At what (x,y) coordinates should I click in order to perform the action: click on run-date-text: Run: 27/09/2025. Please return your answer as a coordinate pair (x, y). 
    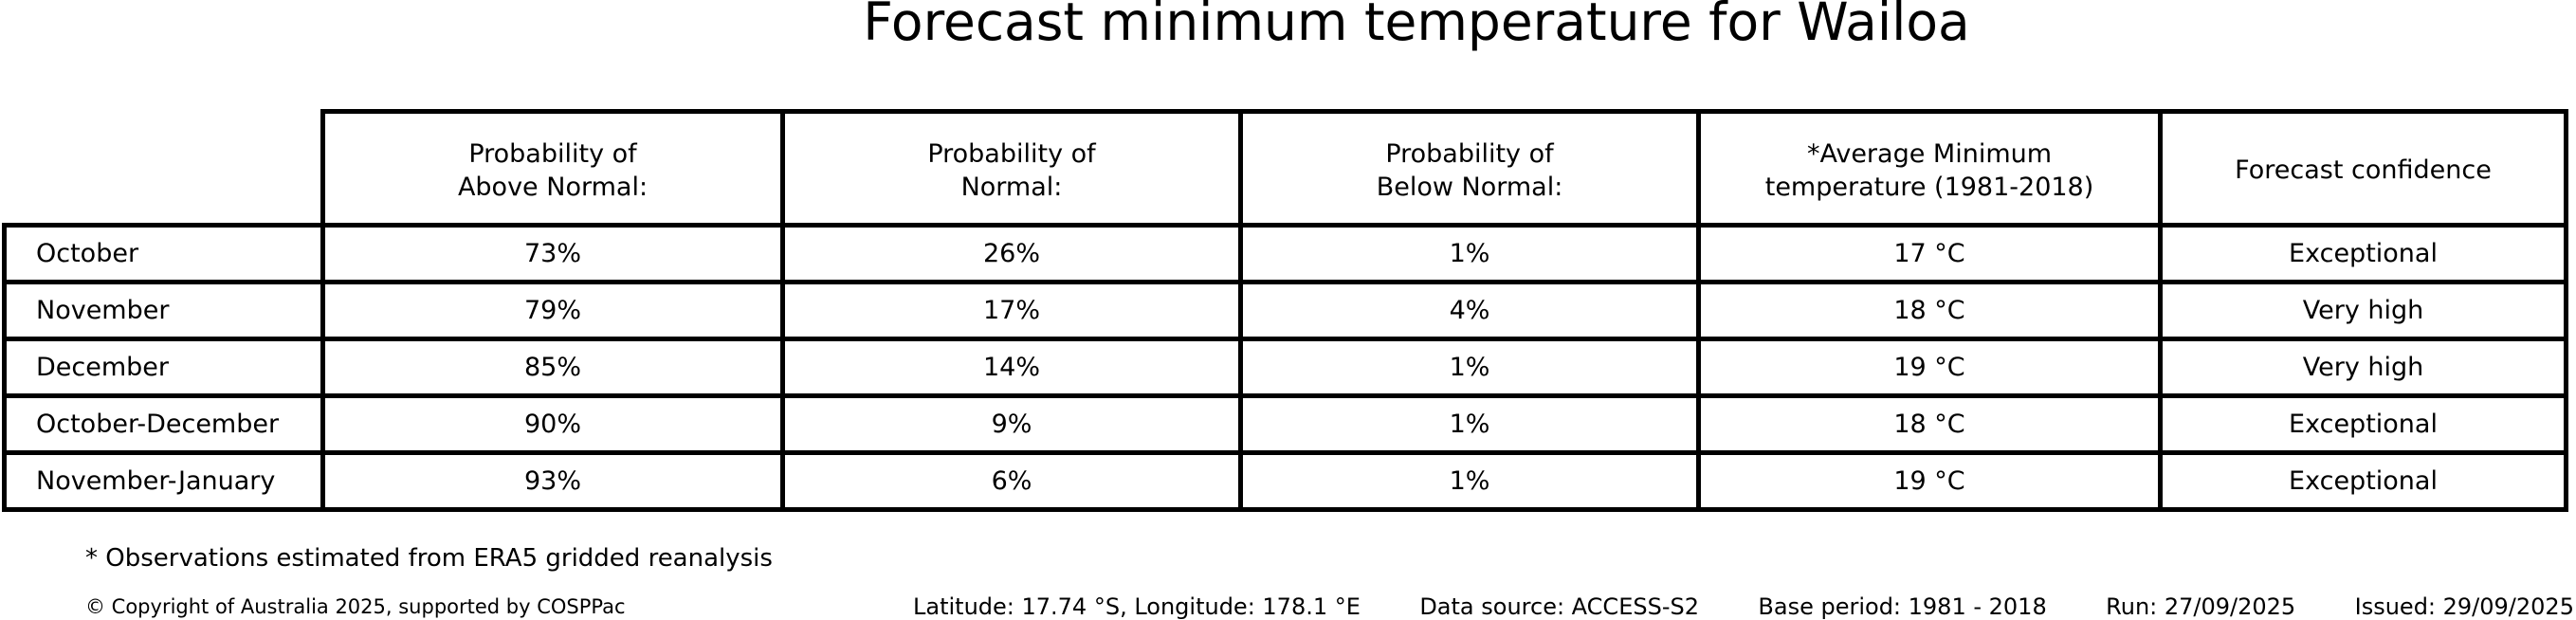
    Looking at the image, I should click on (2201, 607).